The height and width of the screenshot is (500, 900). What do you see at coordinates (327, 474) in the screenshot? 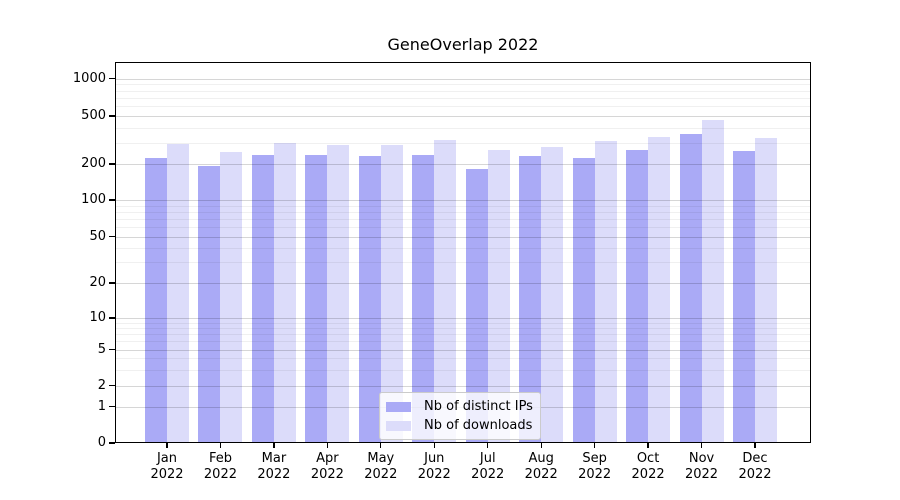
I see `x-tick-year-apr: 2022` at bounding box center [327, 474].